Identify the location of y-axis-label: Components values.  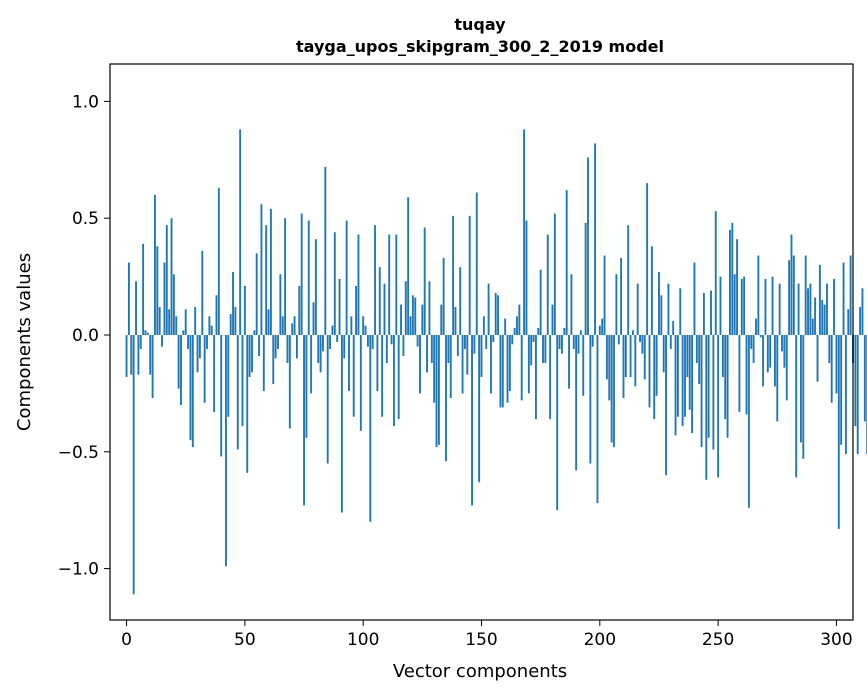
(24, 342).